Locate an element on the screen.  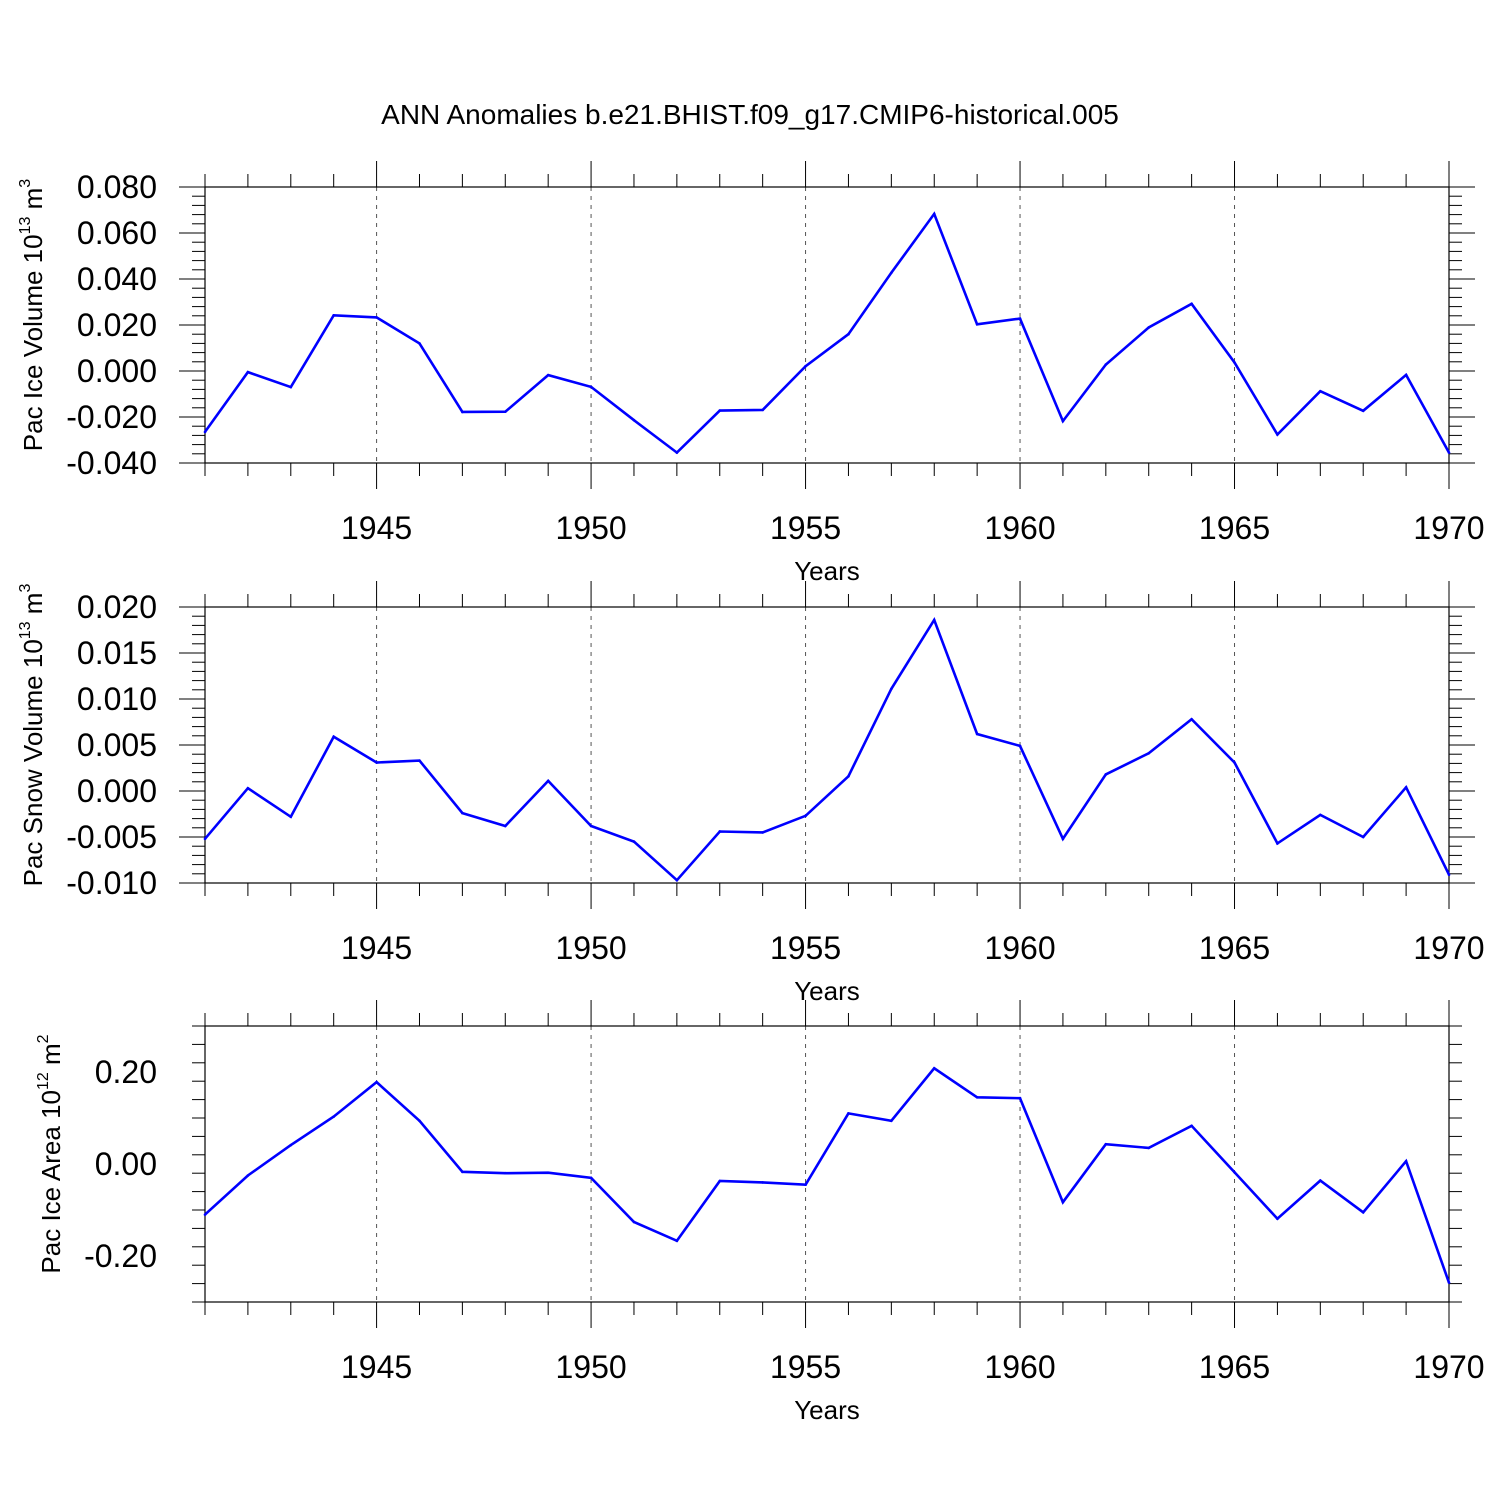
y-tick-label: -0.20 is located at coordinates (120, 1256).